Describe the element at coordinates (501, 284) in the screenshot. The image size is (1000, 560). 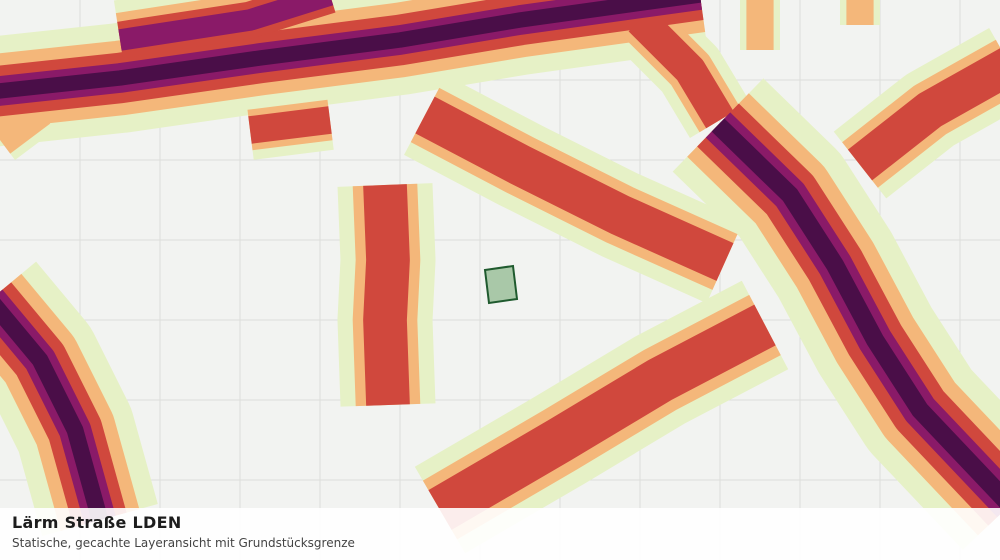
I see `parcel-boundary` at that location.